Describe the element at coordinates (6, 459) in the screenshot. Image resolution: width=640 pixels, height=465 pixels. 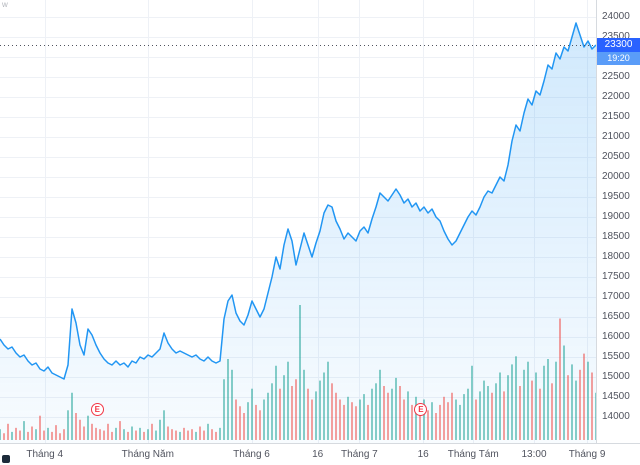
I see `logo-mark` at that location.